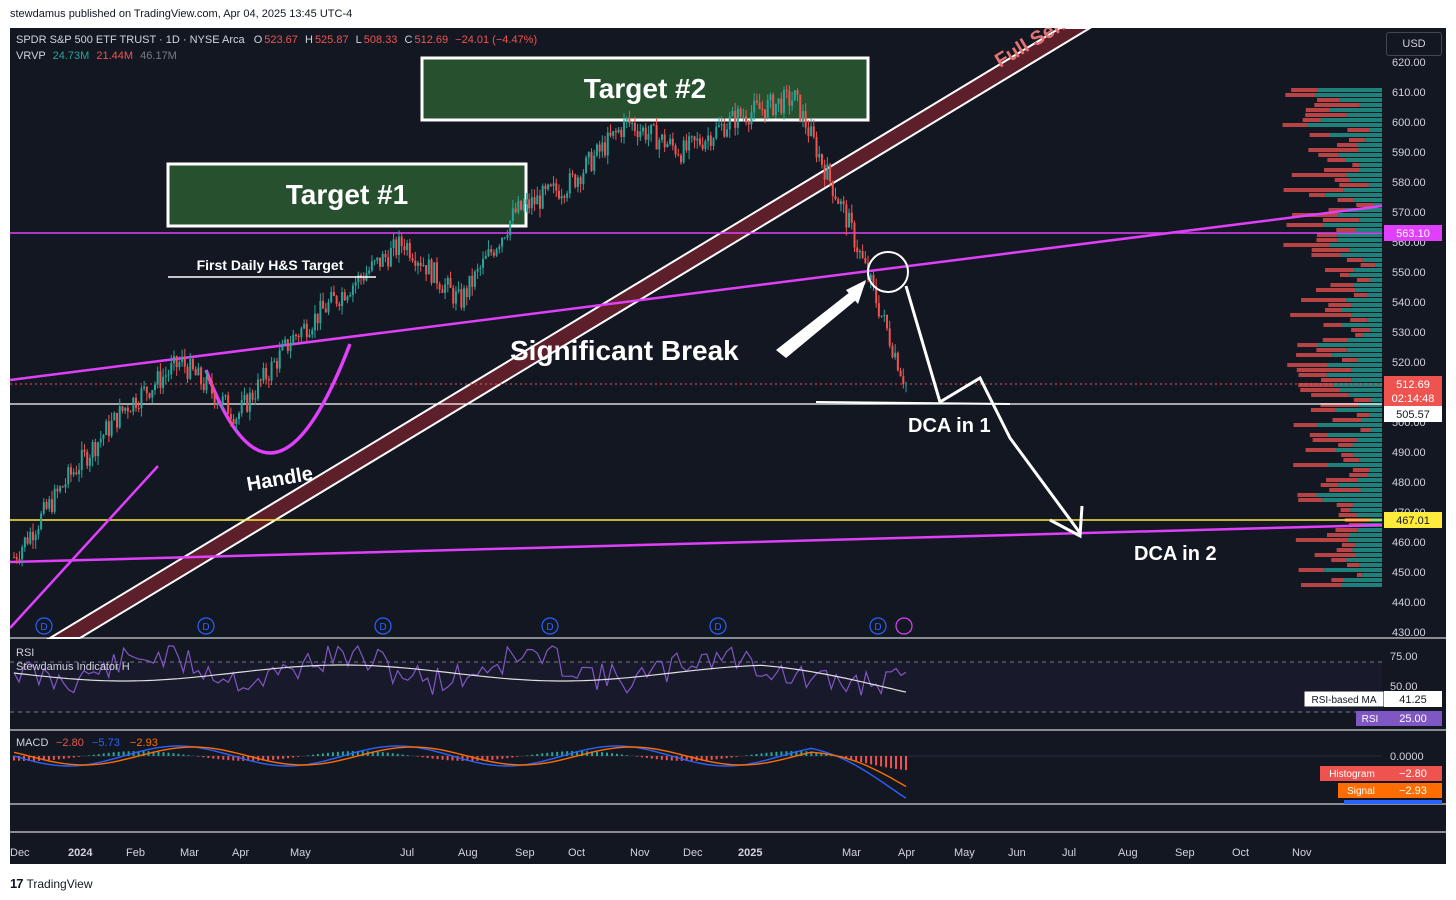 This screenshot has height=900, width=1456. I want to click on lower-trendline, so click(696, 543).